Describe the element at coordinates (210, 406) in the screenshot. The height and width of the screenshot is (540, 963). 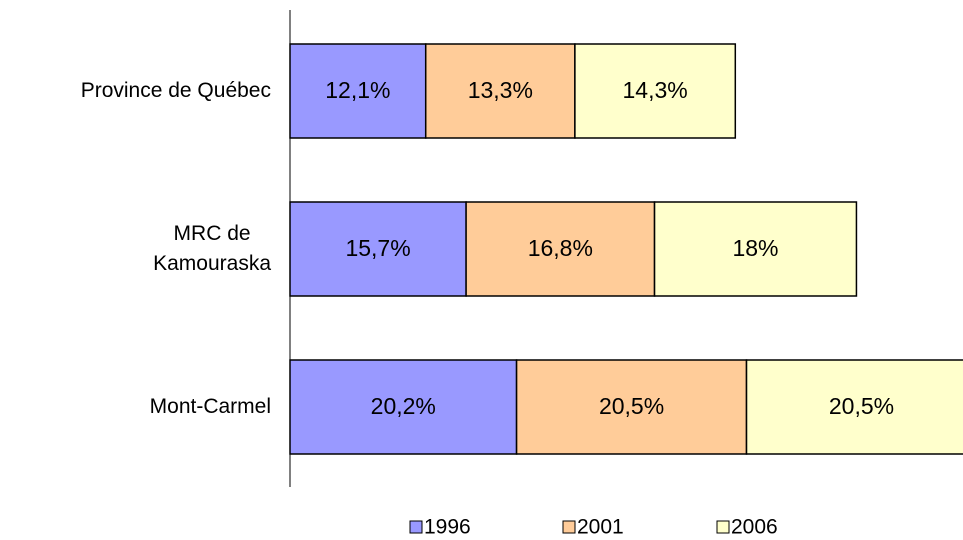
I see `category-label: Mont-Carmel` at that location.